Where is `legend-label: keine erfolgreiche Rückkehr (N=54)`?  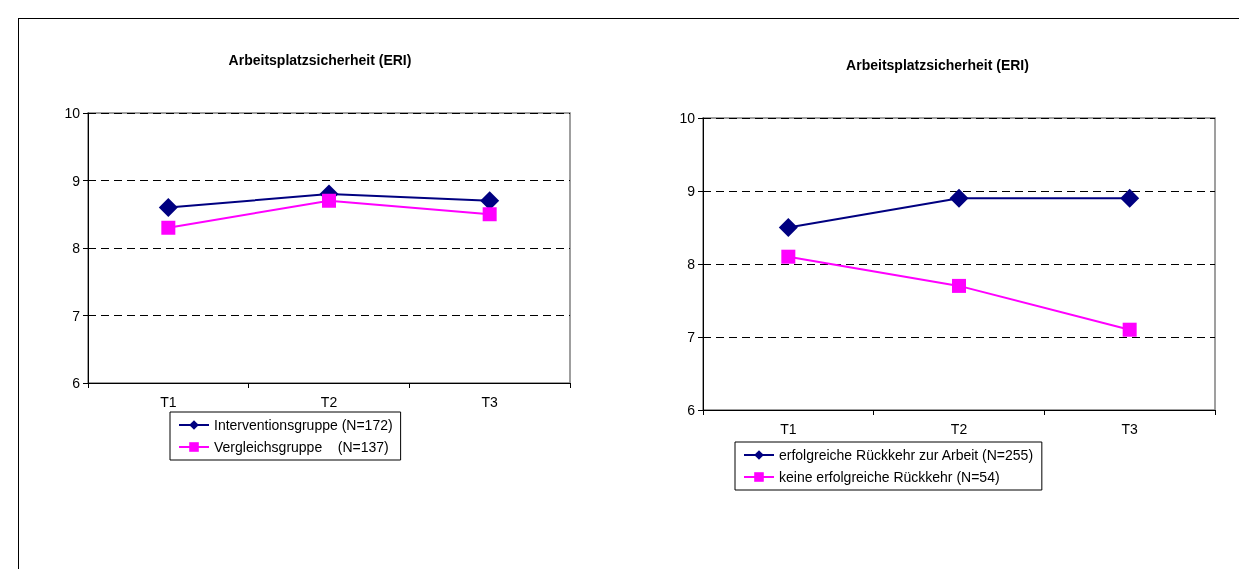 legend-label: keine erfolgreiche Rückkehr (N=54) is located at coordinates (889, 477).